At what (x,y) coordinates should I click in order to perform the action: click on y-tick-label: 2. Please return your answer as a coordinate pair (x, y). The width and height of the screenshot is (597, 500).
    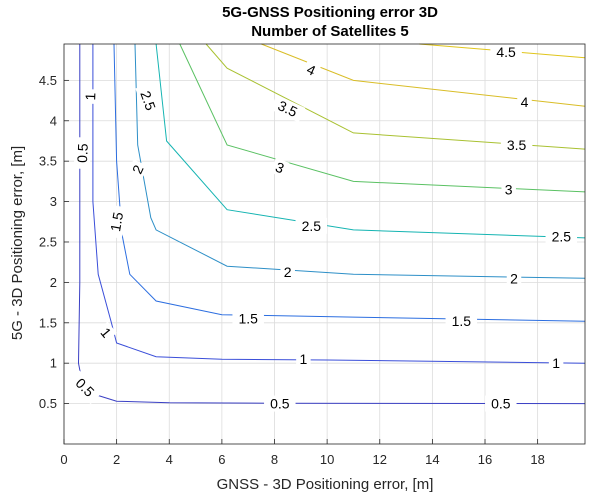
    Looking at the image, I should click on (53, 282).